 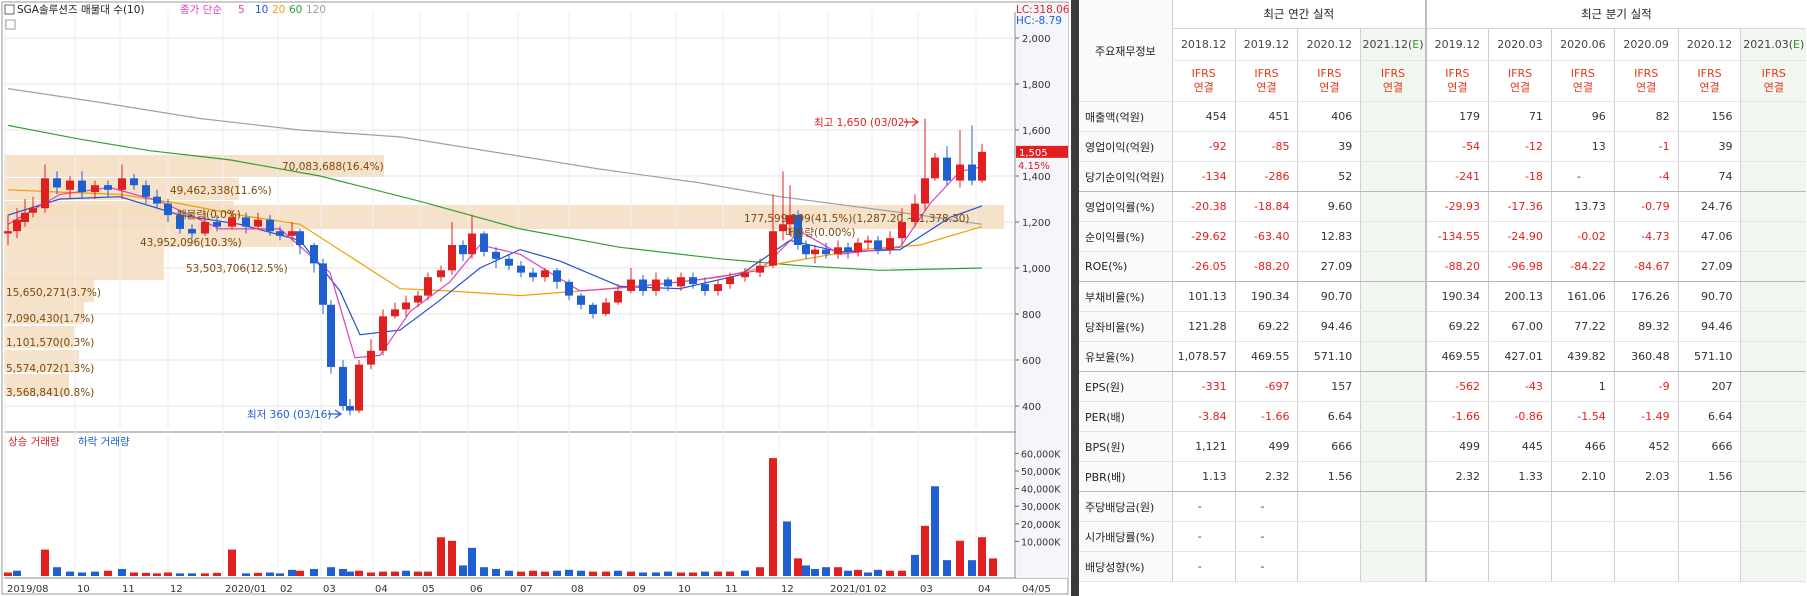 I want to click on row-label: ROE(%), so click(x=1126, y=266).